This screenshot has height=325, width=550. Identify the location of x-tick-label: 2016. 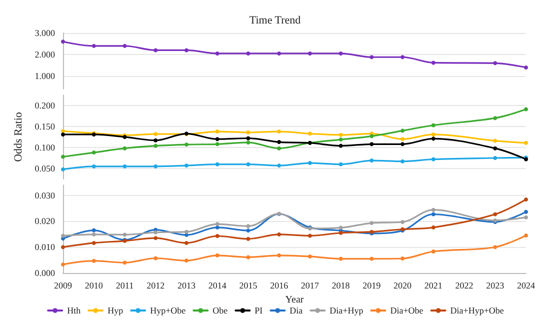
(279, 285).